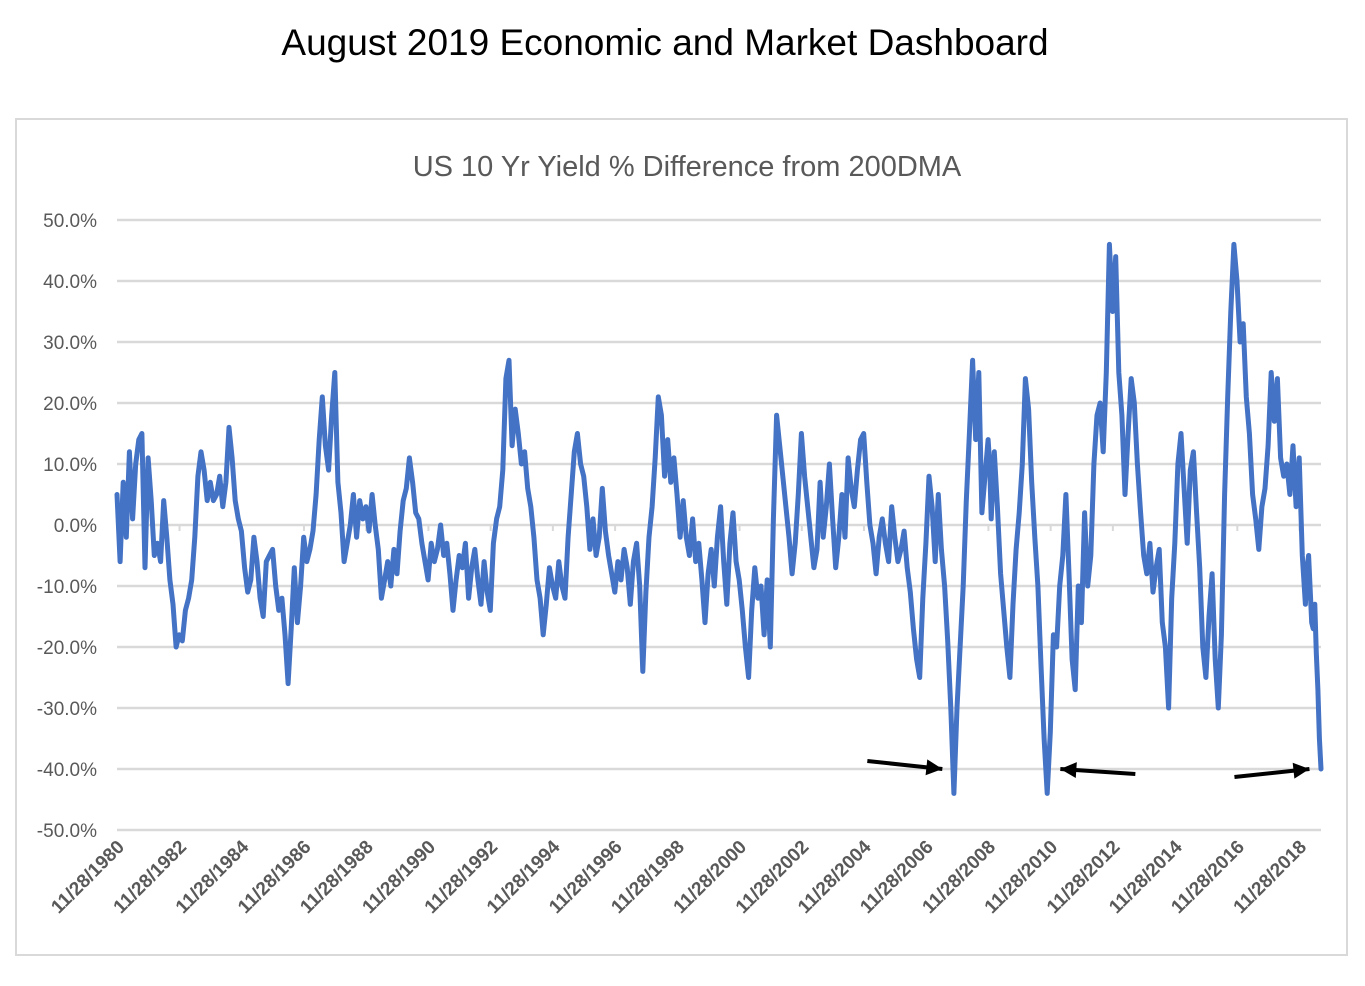 The height and width of the screenshot is (986, 1365). What do you see at coordinates (67, 709) in the screenshot?
I see `y-tick-label: -30.0%` at bounding box center [67, 709].